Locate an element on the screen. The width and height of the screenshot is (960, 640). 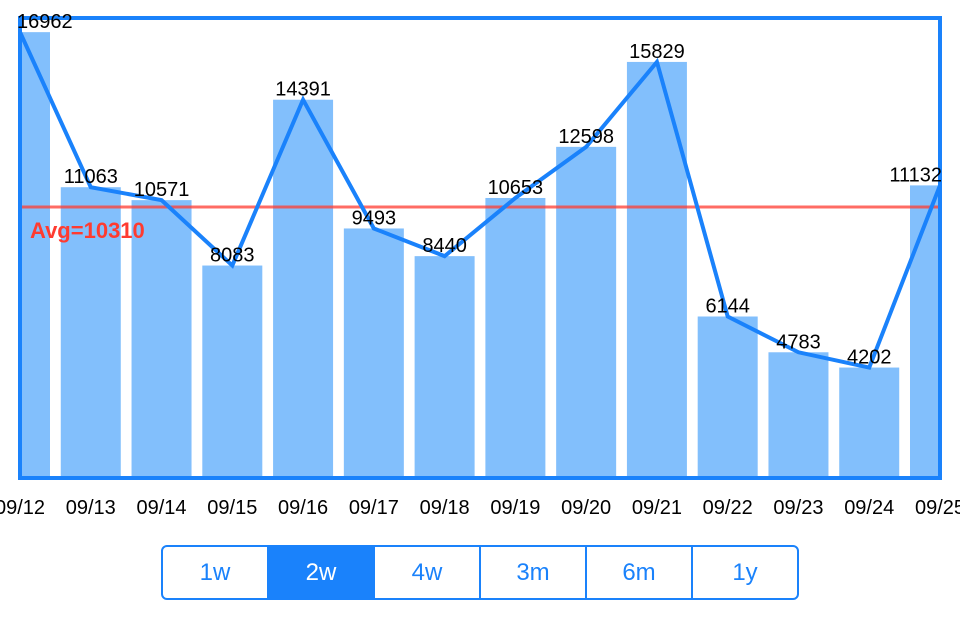
data-label: 6144 is located at coordinates (727, 307).